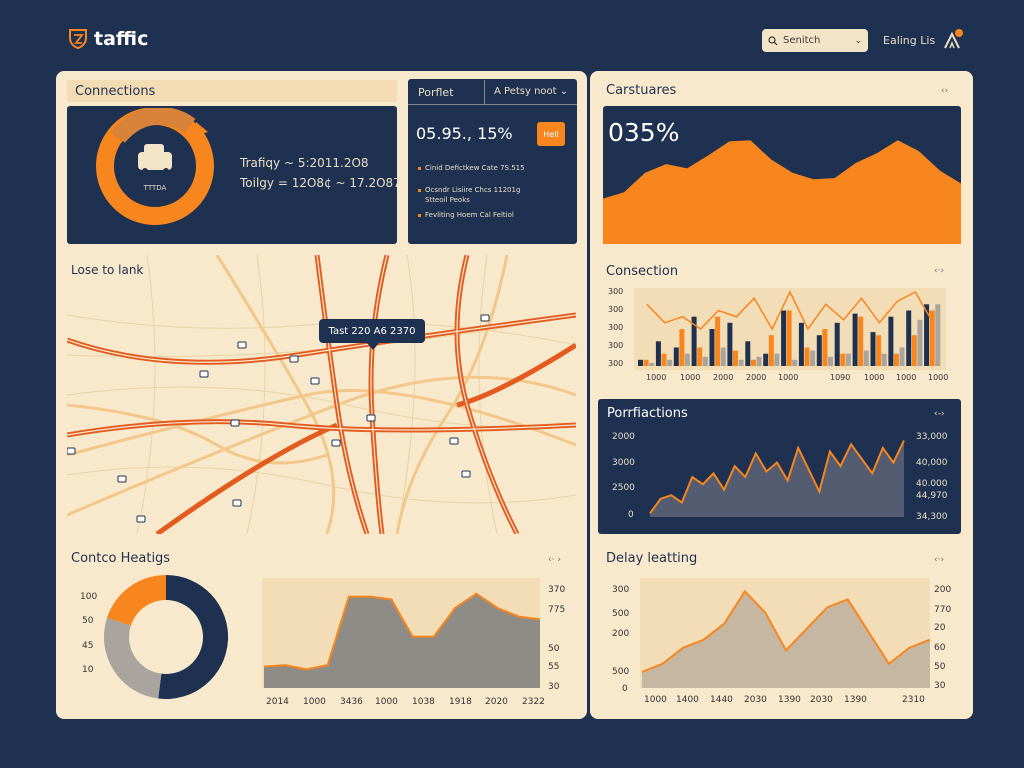 The width and height of the screenshot is (1024, 768). I want to click on search-input: Senitch ⌄, so click(815, 40).